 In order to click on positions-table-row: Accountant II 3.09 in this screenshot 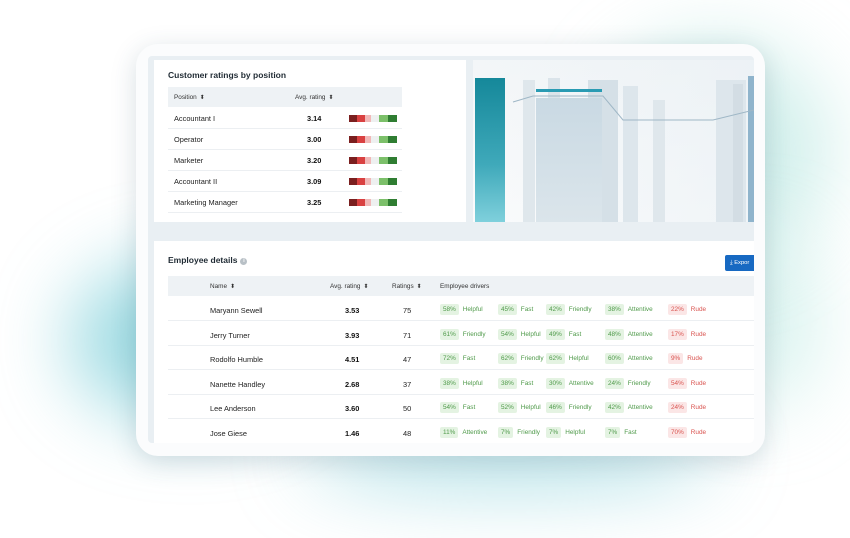, I will do `click(285, 181)`.